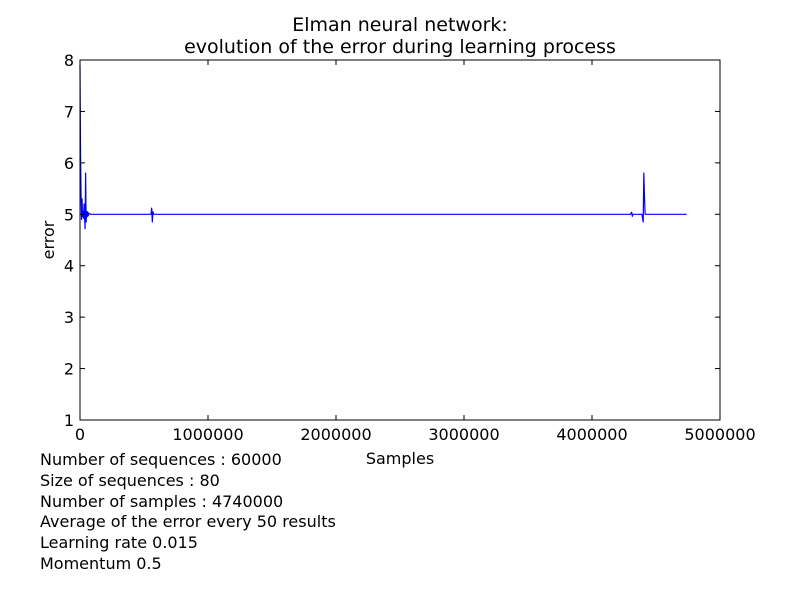  What do you see at coordinates (207, 434) in the screenshot?
I see `x-tick-label: 1000000` at bounding box center [207, 434].